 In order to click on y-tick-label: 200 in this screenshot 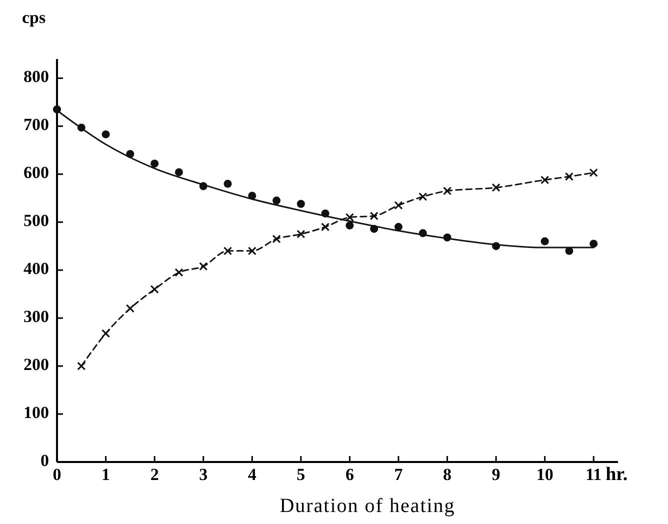, I will do `click(36, 364)`.